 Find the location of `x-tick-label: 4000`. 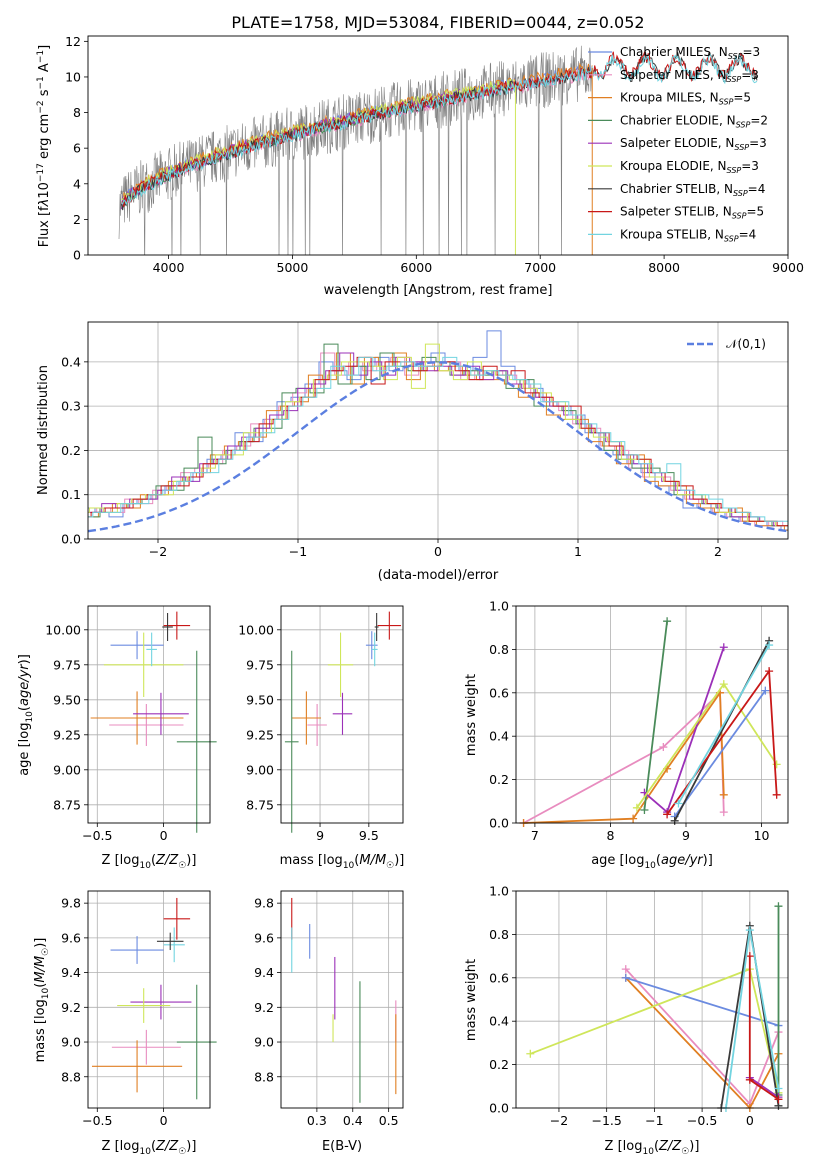

x-tick-label: 4000 is located at coordinates (169, 267).